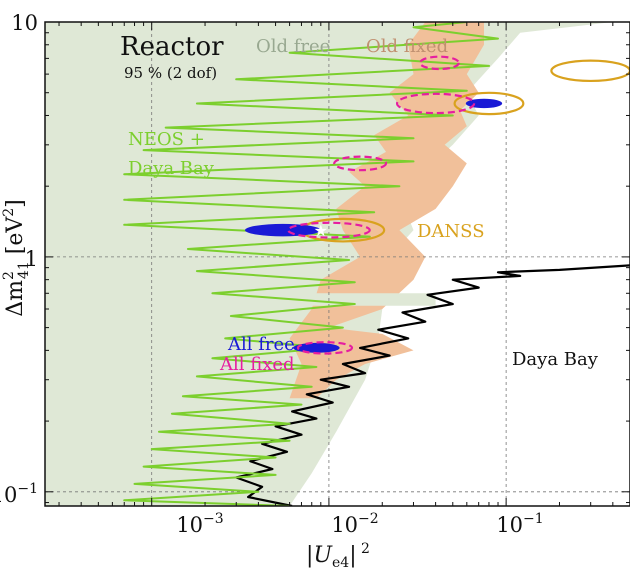 The width and height of the screenshot is (630, 572). Describe the element at coordinates (555, 359) in the screenshot. I see `label-daya-bay: Daya Bay` at that location.